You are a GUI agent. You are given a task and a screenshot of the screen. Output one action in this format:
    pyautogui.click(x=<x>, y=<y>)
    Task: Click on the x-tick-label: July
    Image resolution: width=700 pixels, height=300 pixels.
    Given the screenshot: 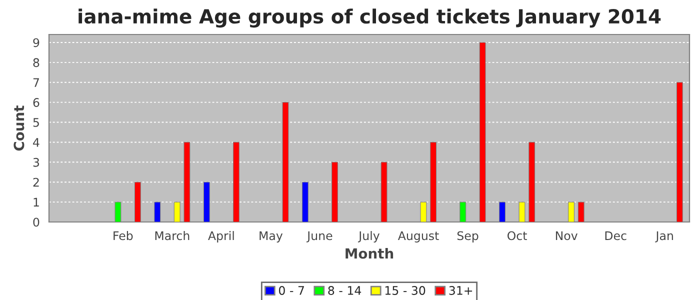 What is the action you would take?
    pyautogui.click(x=369, y=236)
    